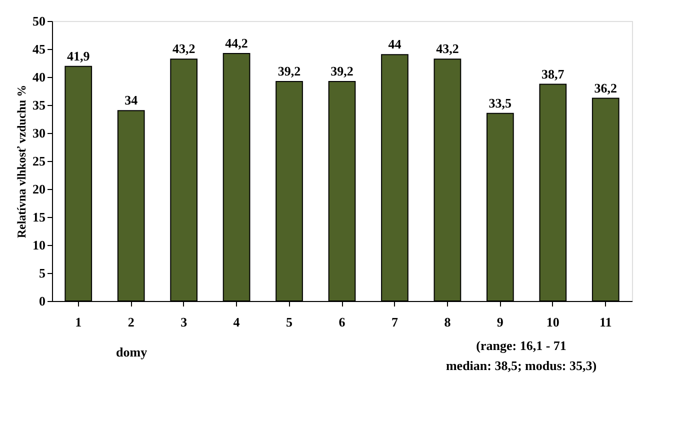  I want to click on x-tick-label: 3, so click(184, 322).